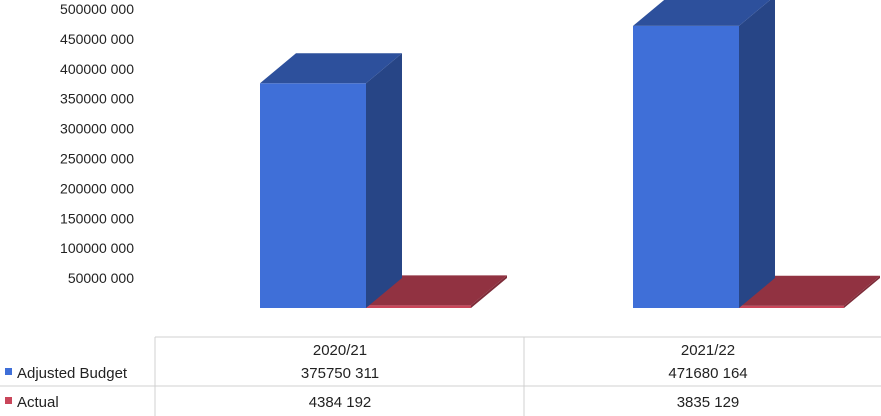  What do you see at coordinates (97, 248) in the screenshot?
I see `y-tick-label: 100000 000` at bounding box center [97, 248].